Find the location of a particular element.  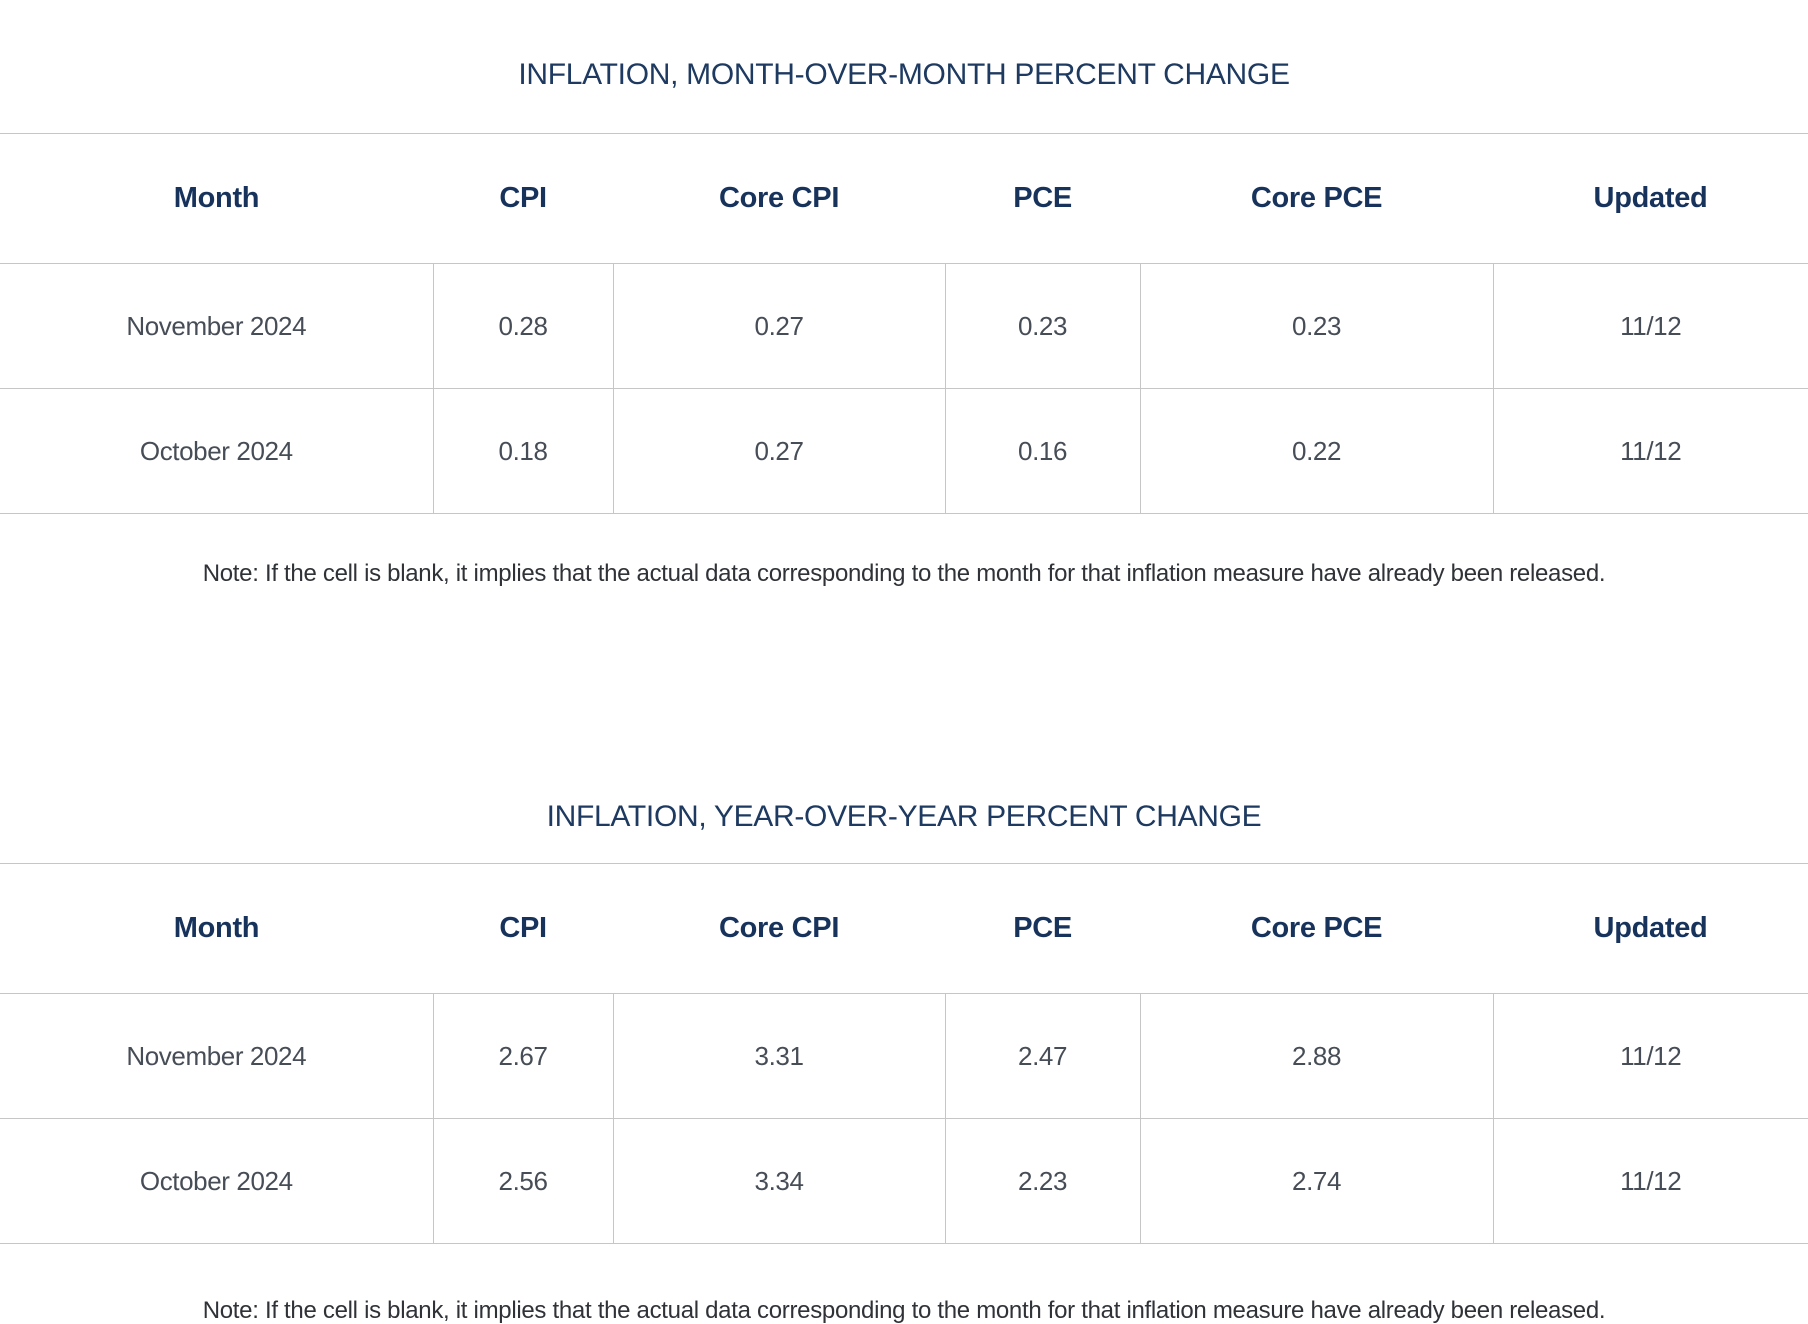

yoy-header-row: Month CPI Core CPI PCE Core PCE Updated is located at coordinates (904, 928).